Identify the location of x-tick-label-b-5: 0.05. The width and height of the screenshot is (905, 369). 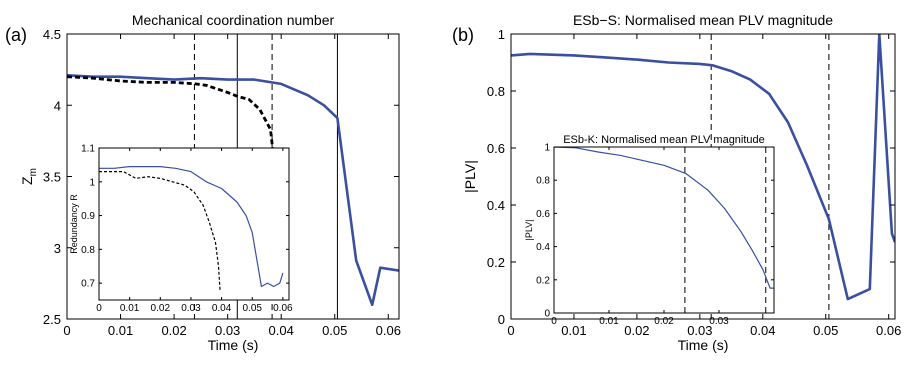
(825, 330).